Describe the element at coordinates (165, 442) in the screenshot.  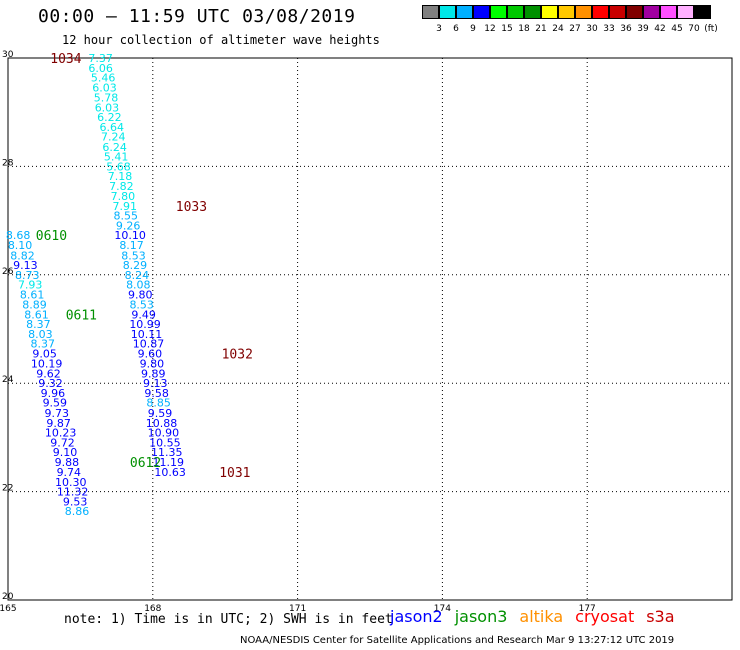
I see `wave-height-label-cryosat: 10.55` at that location.